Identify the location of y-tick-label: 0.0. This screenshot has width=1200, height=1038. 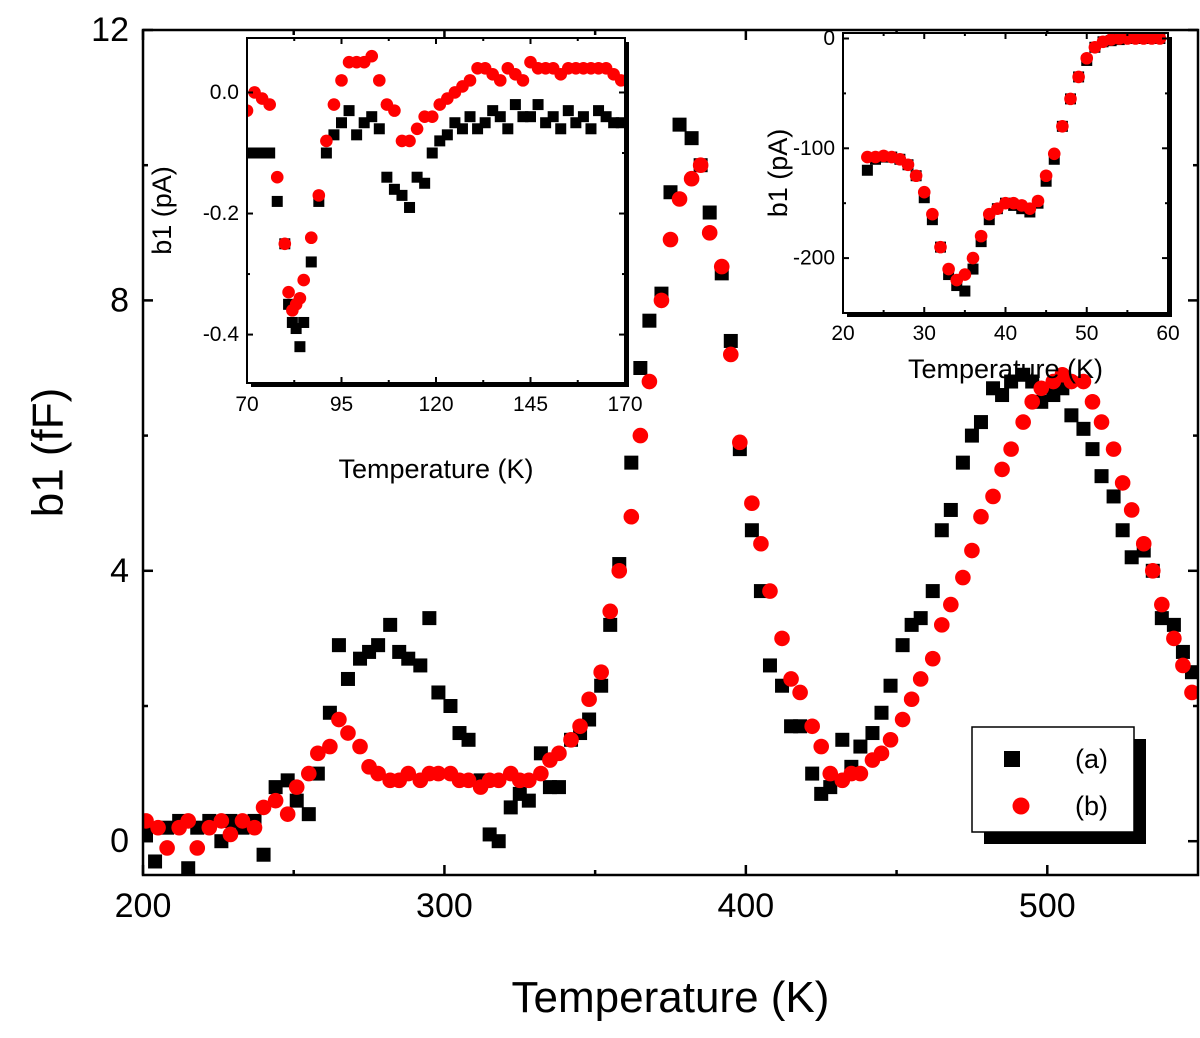
(224, 92).